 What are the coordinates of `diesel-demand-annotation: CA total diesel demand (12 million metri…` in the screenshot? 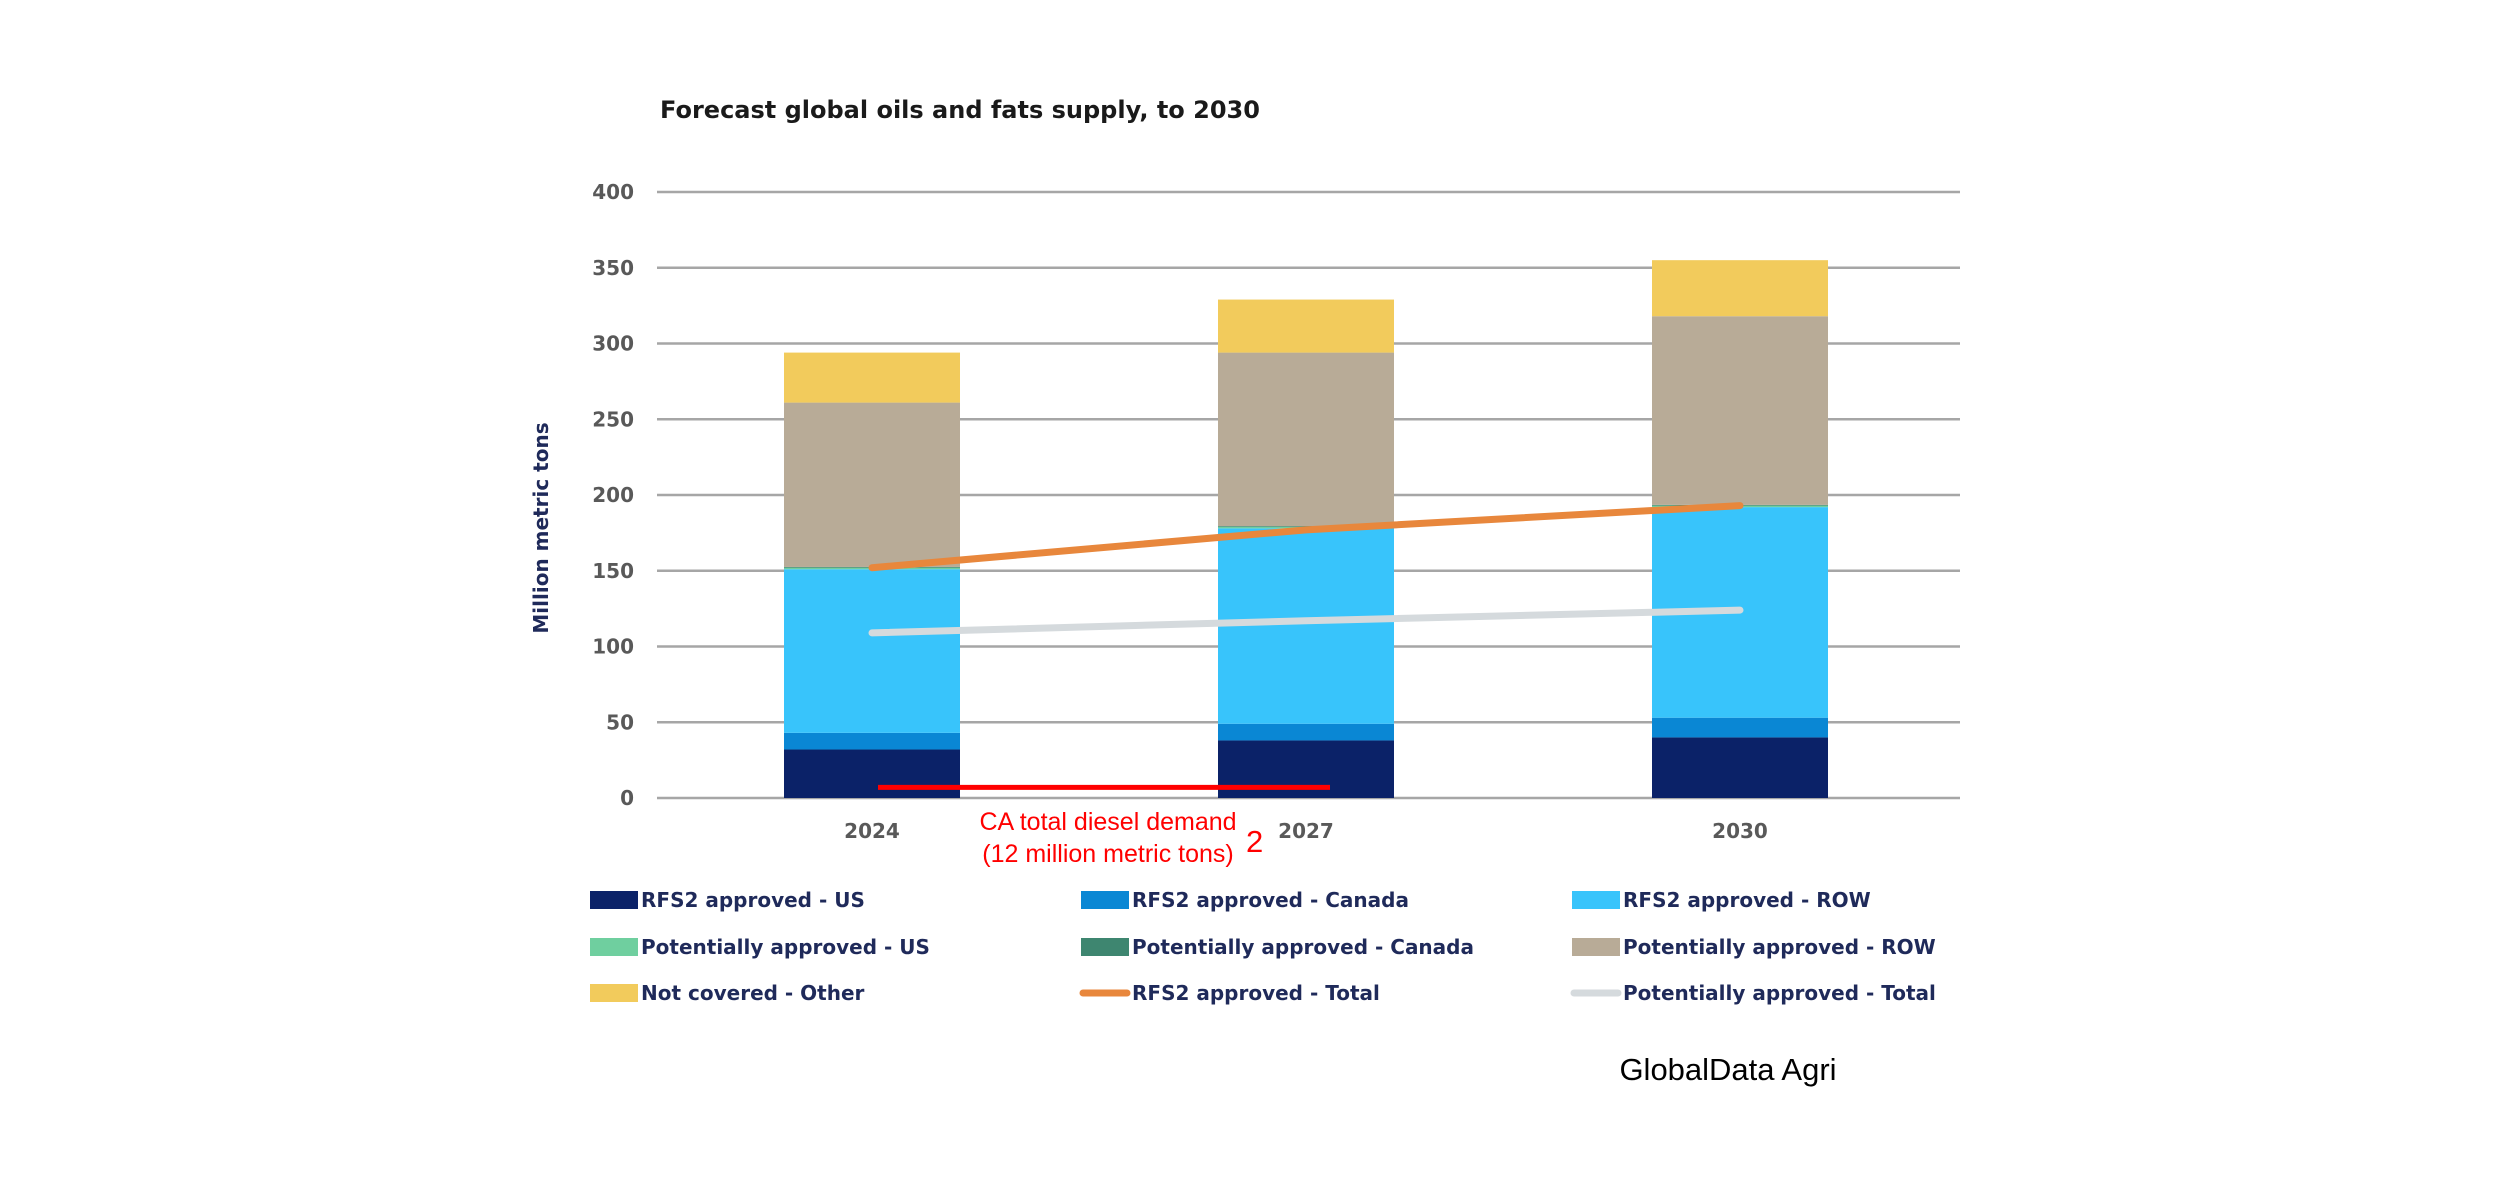 It's located at (1104, 826).